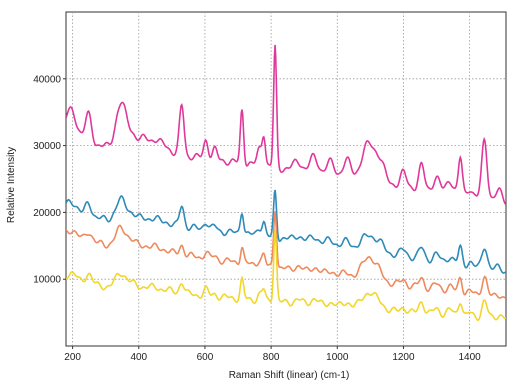  Describe the element at coordinates (47, 146) in the screenshot. I see `y-tick-label: 30000` at that location.